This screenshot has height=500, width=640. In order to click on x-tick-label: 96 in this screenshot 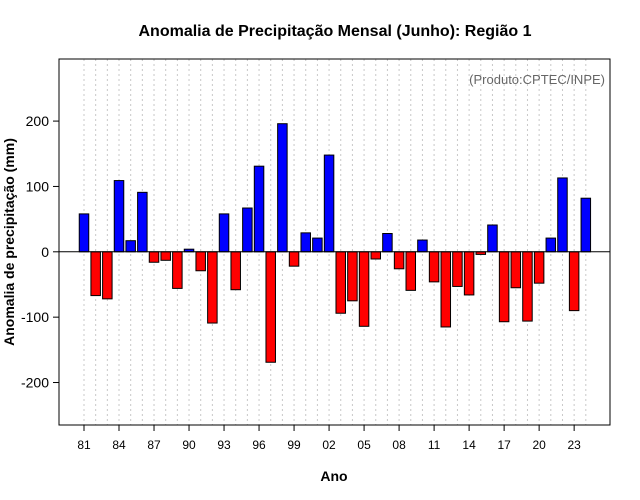, I will do `click(259, 445)`.